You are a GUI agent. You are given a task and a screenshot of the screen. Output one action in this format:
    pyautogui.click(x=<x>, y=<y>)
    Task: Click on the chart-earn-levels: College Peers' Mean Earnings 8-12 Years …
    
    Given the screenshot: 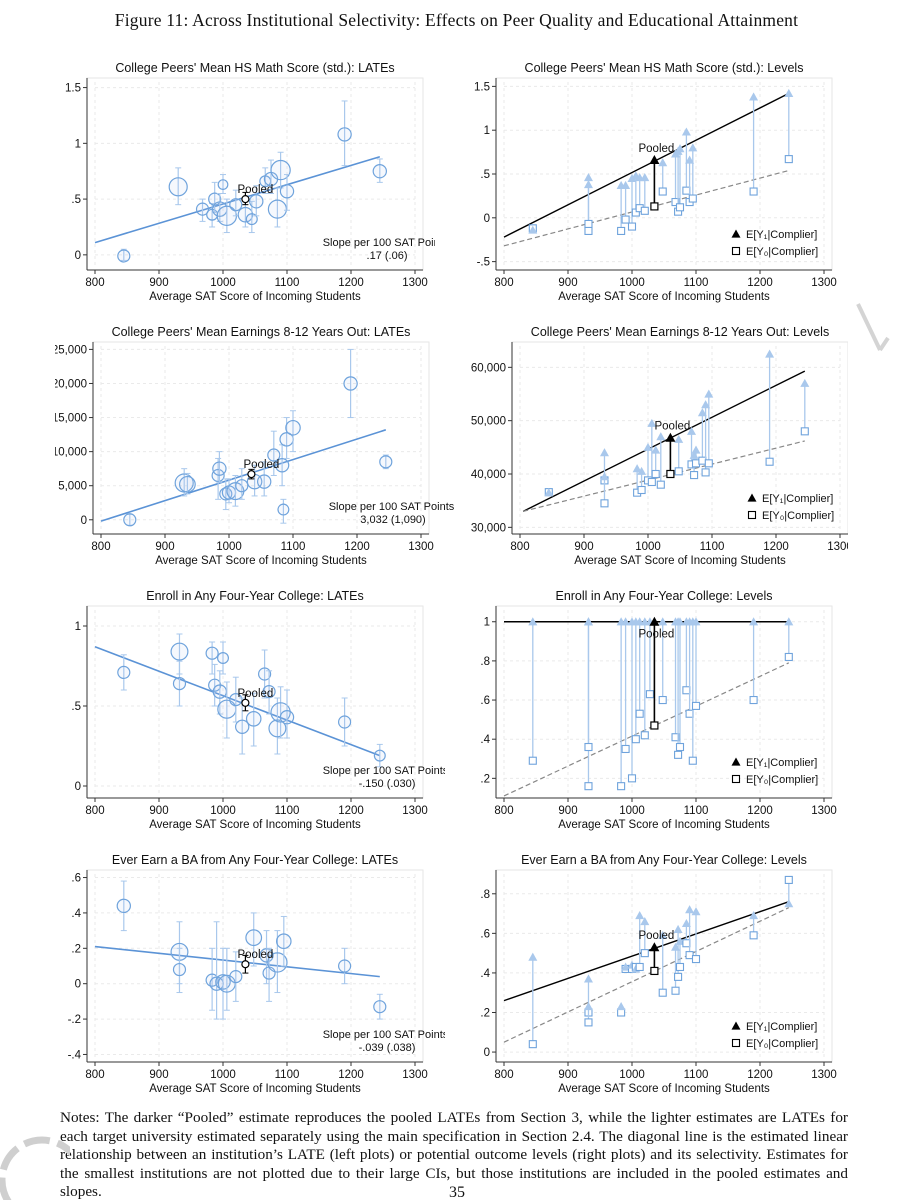 What is the action you would take?
    pyautogui.click(x=659, y=446)
    